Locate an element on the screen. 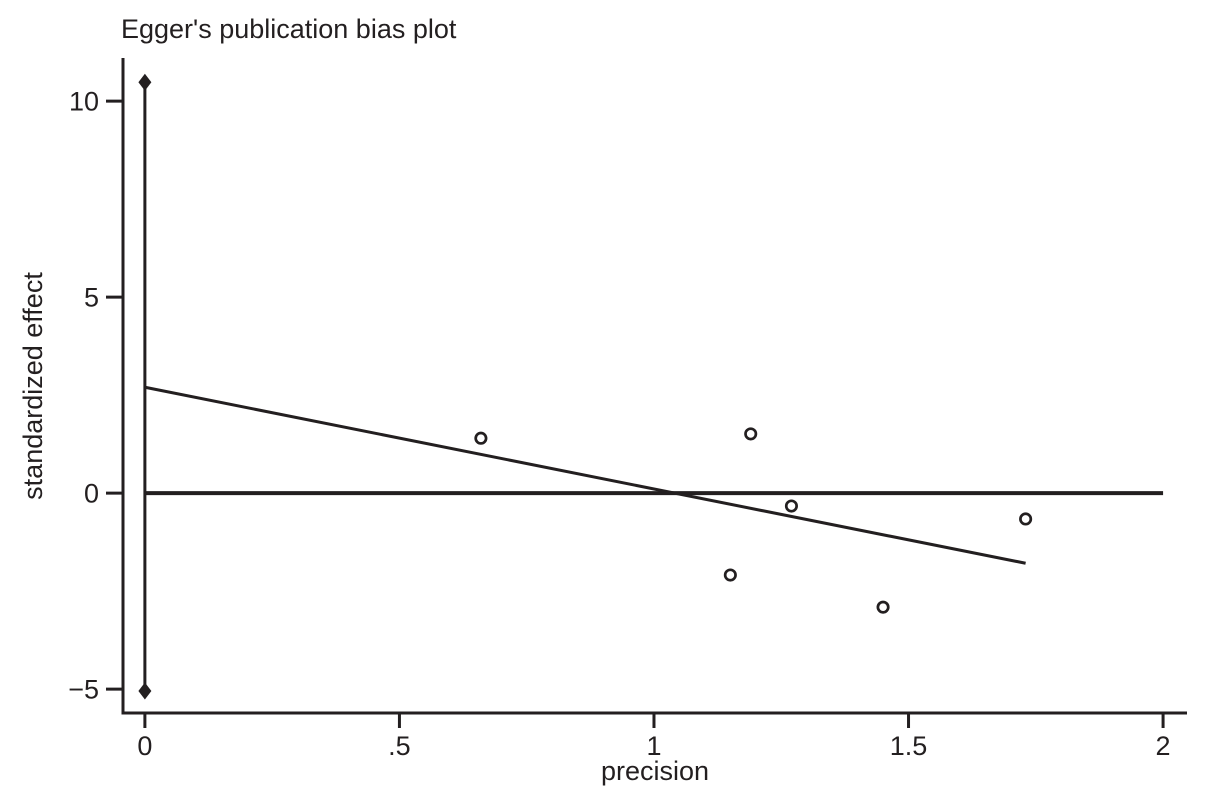 Image resolution: width=1212 pixels, height=791 pixels. x-tick-label: .5 is located at coordinates (399, 746).